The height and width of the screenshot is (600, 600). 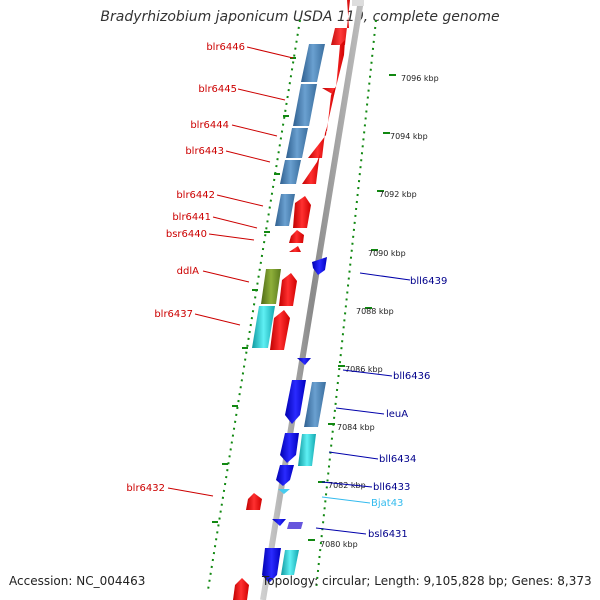 I want to click on kbp-label: 7096 kbp, so click(x=420, y=78).